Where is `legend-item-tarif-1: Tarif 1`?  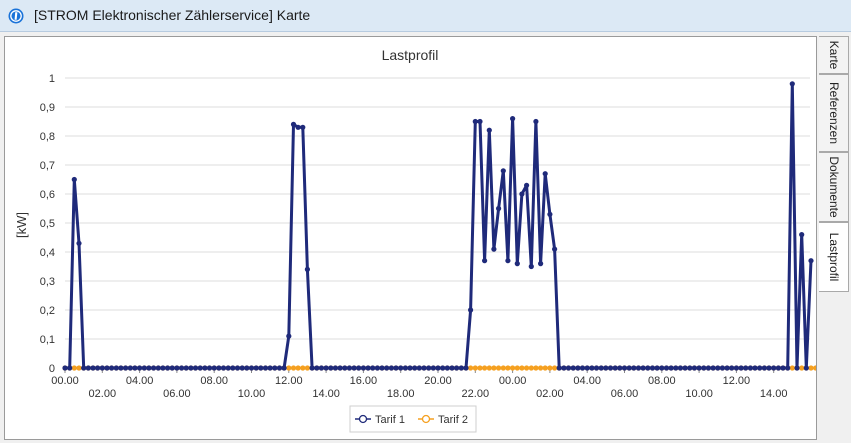 legend-item-tarif-1: Tarif 1 is located at coordinates (380, 420).